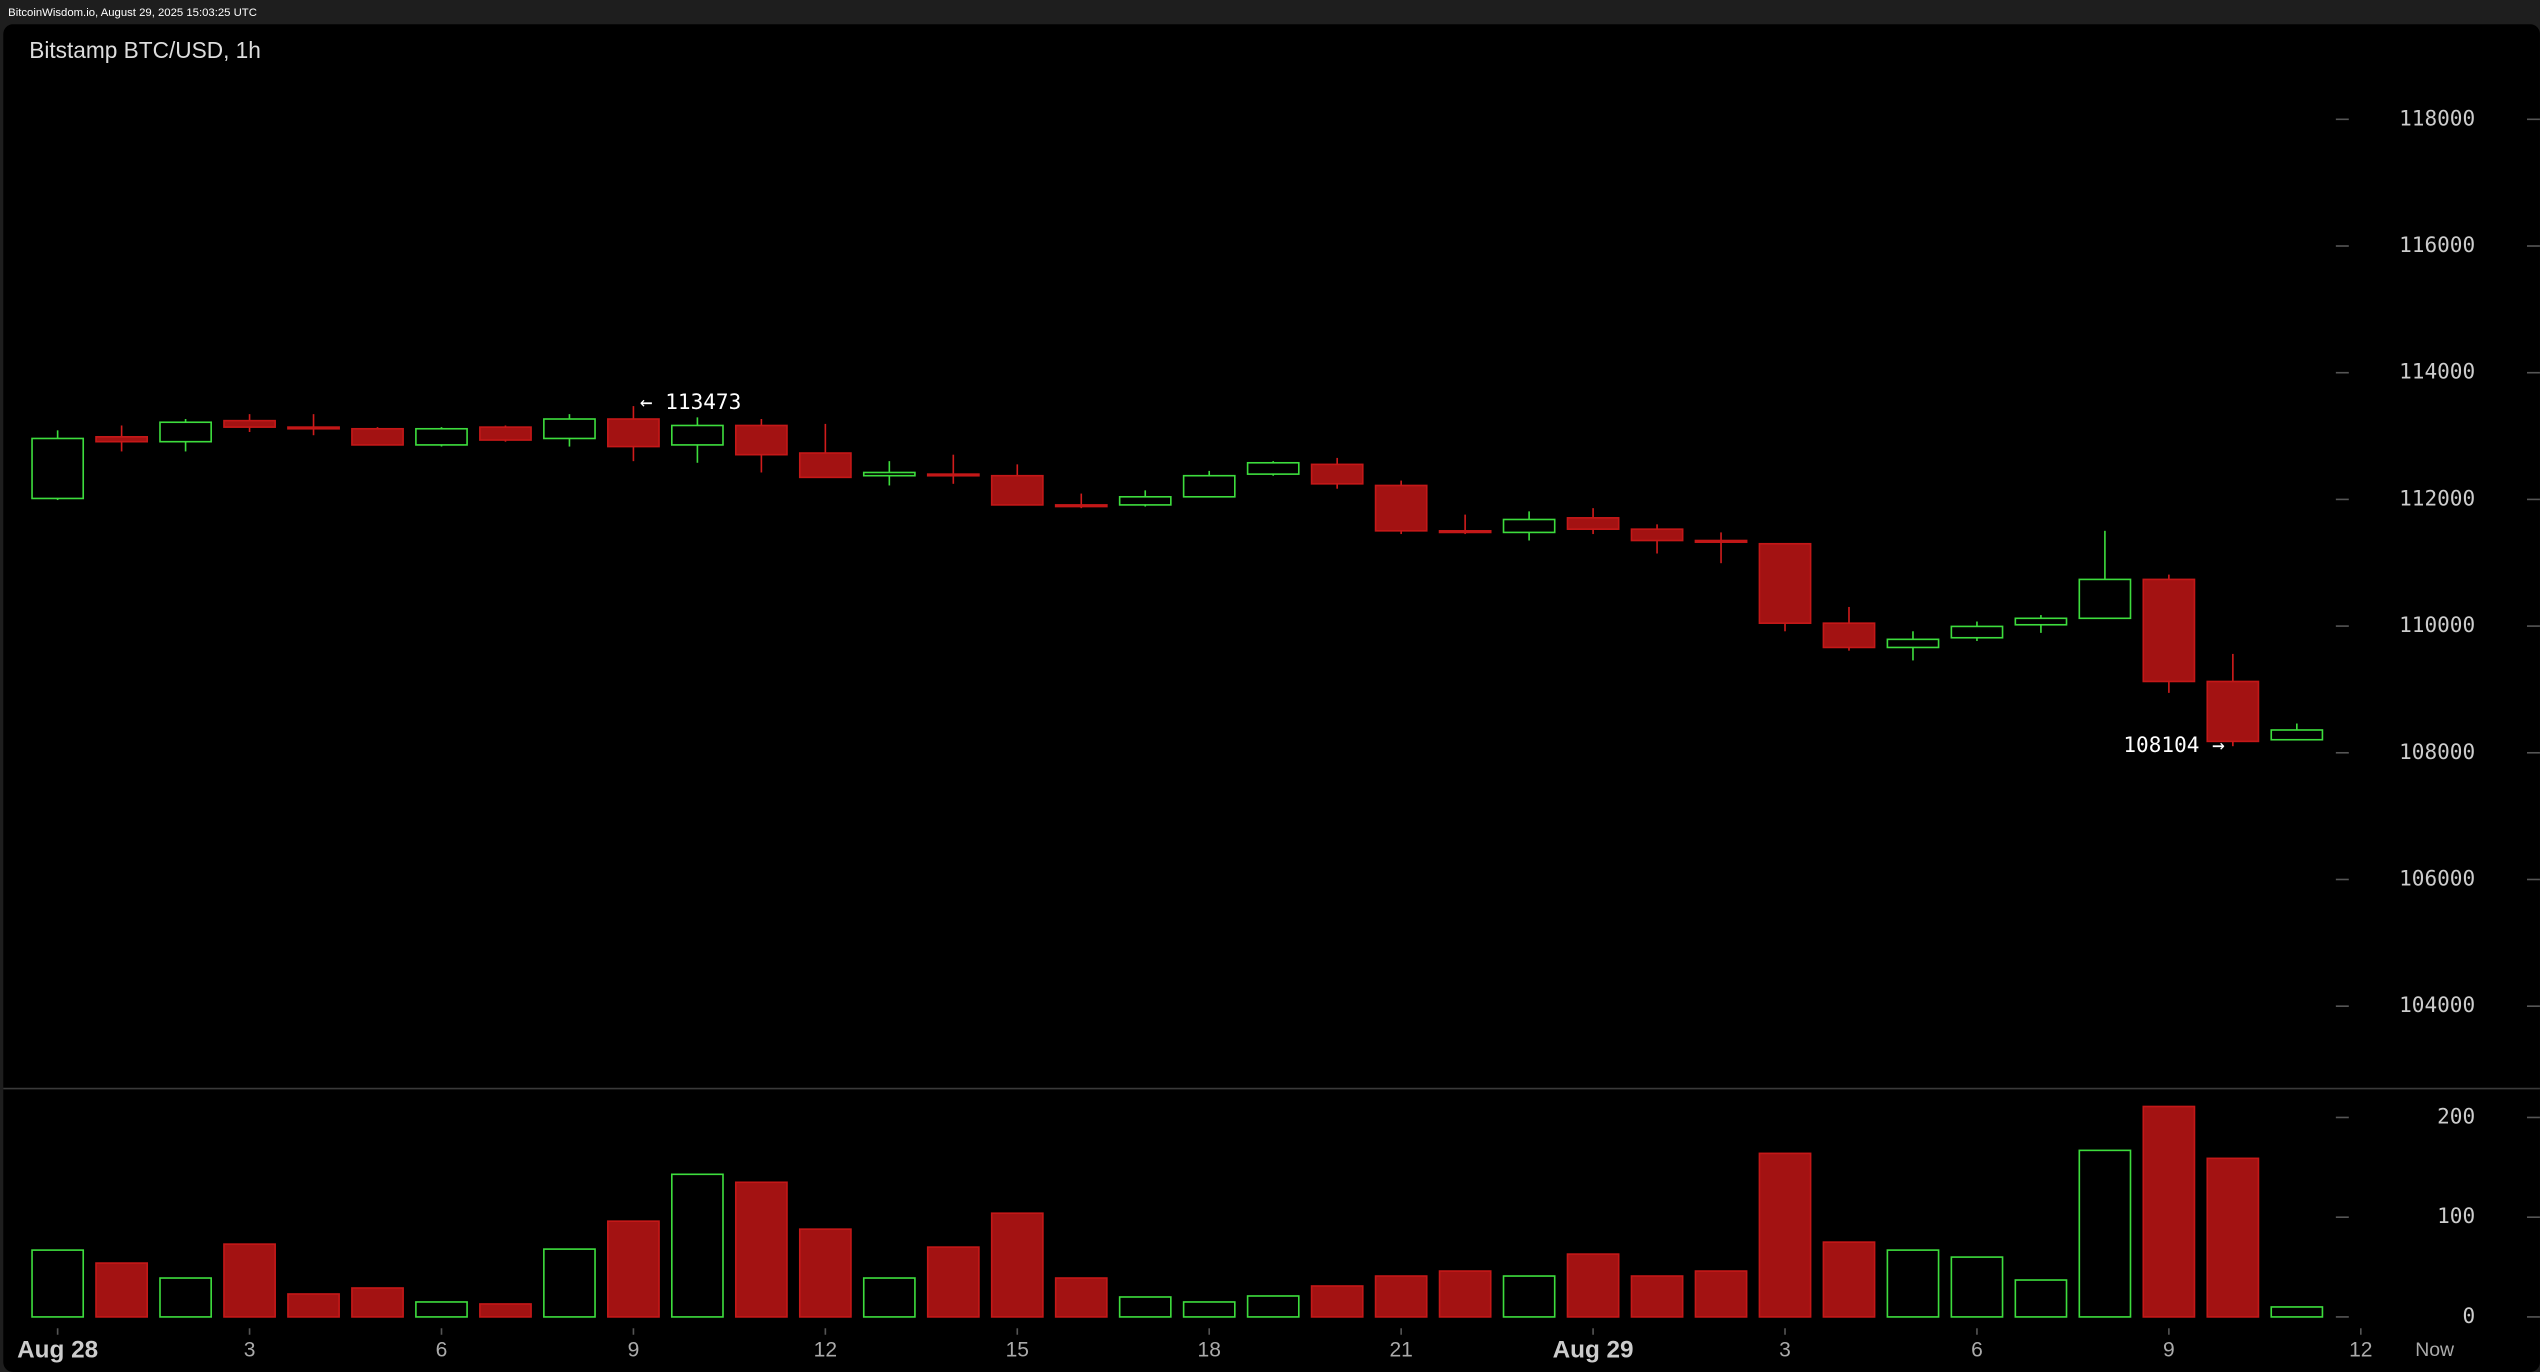 This screenshot has width=2540, height=1372. What do you see at coordinates (2456, 1115) in the screenshot?
I see `y-tick-label: 200` at bounding box center [2456, 1115].